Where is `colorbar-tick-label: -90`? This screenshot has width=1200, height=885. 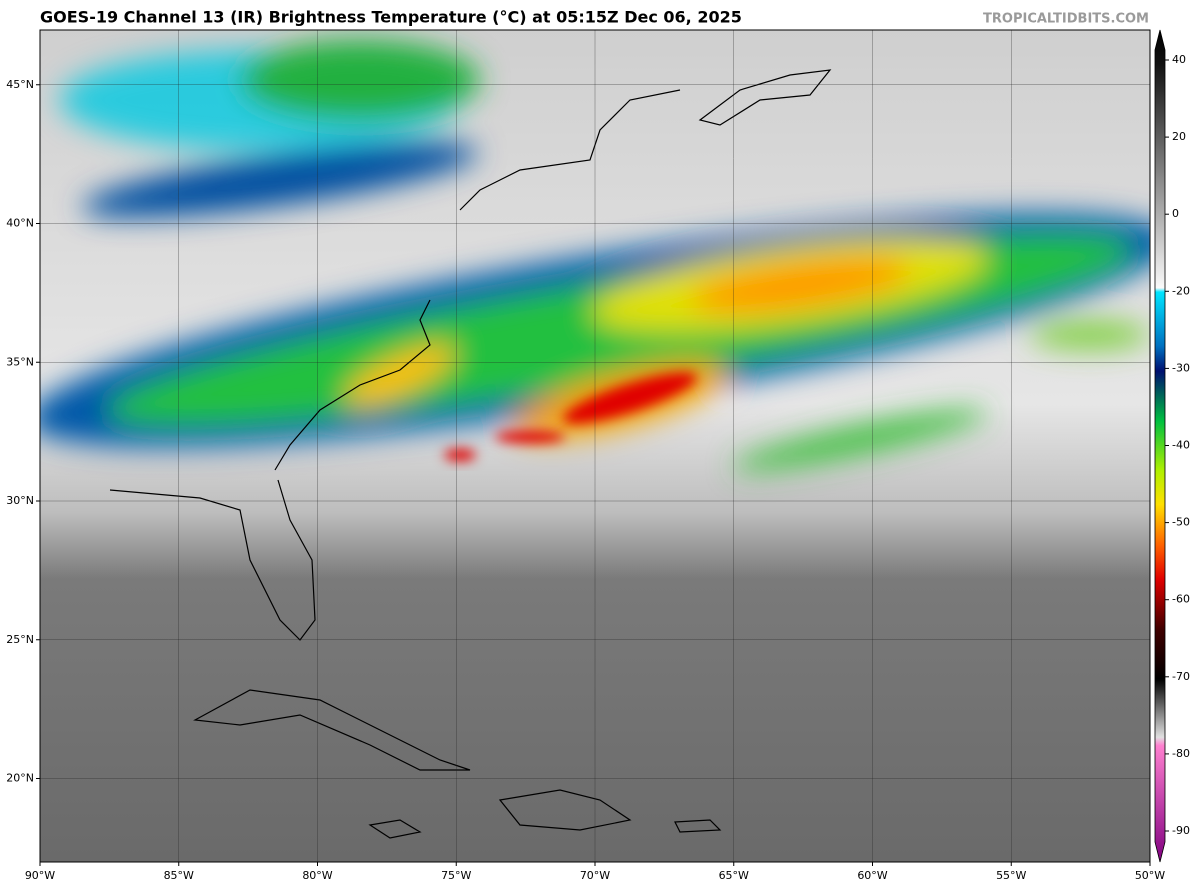 colorbar-tick-label: -90 is located at coordinates (1181, 830).